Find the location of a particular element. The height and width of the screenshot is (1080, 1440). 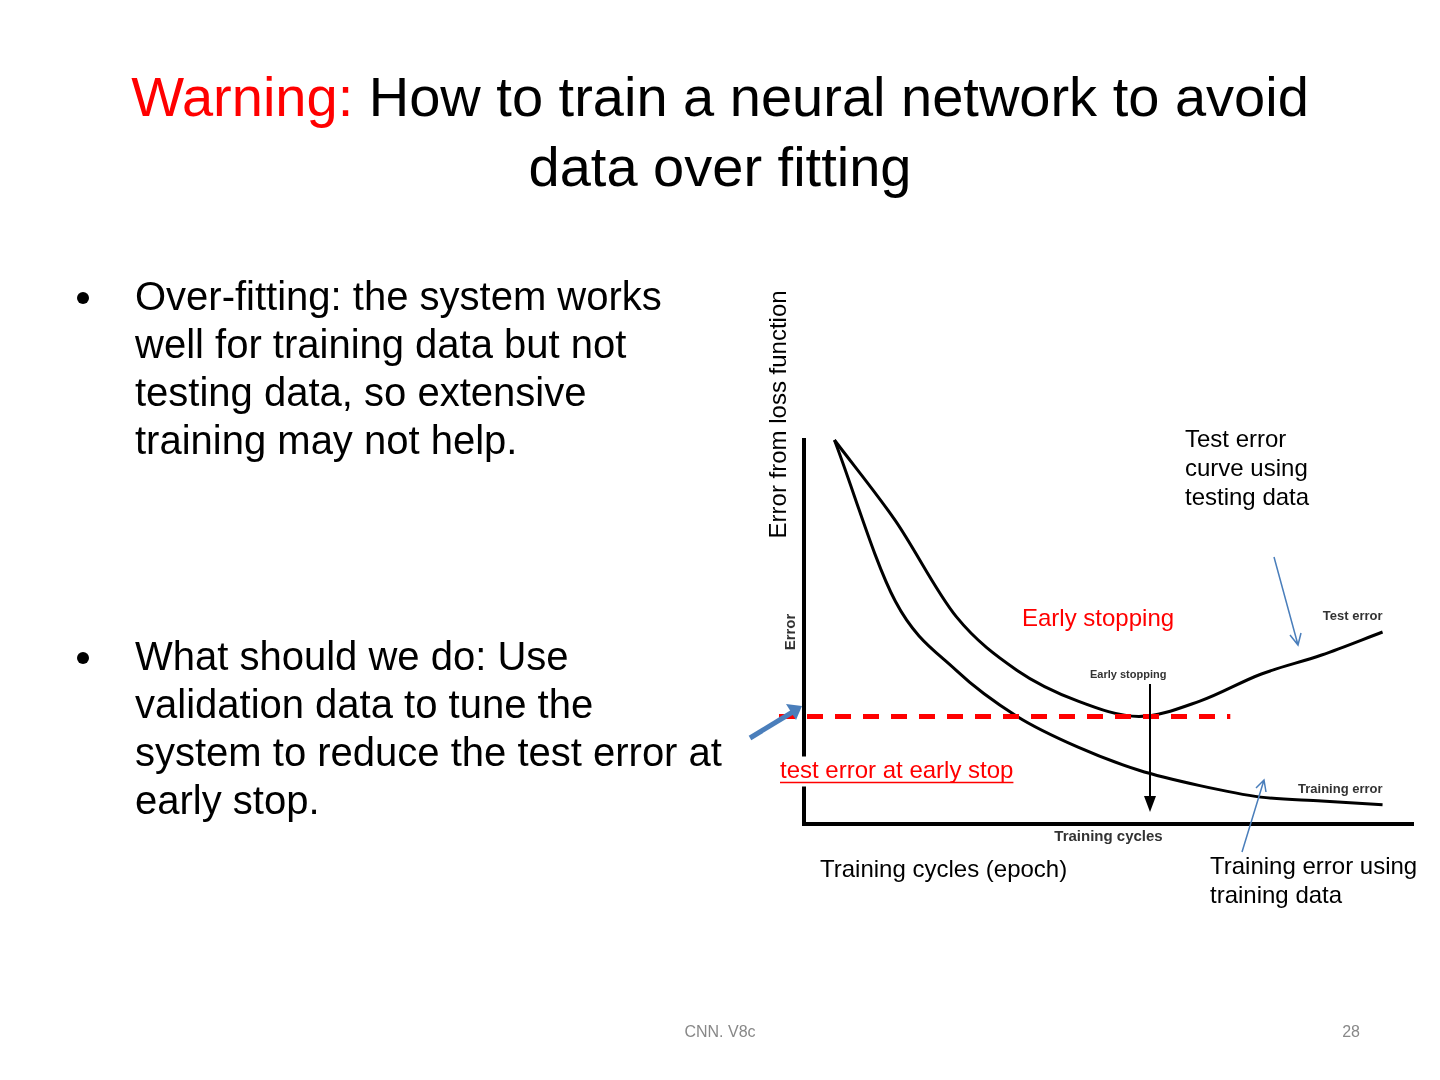

text: 28 is located at coordinates (1351, 1031).